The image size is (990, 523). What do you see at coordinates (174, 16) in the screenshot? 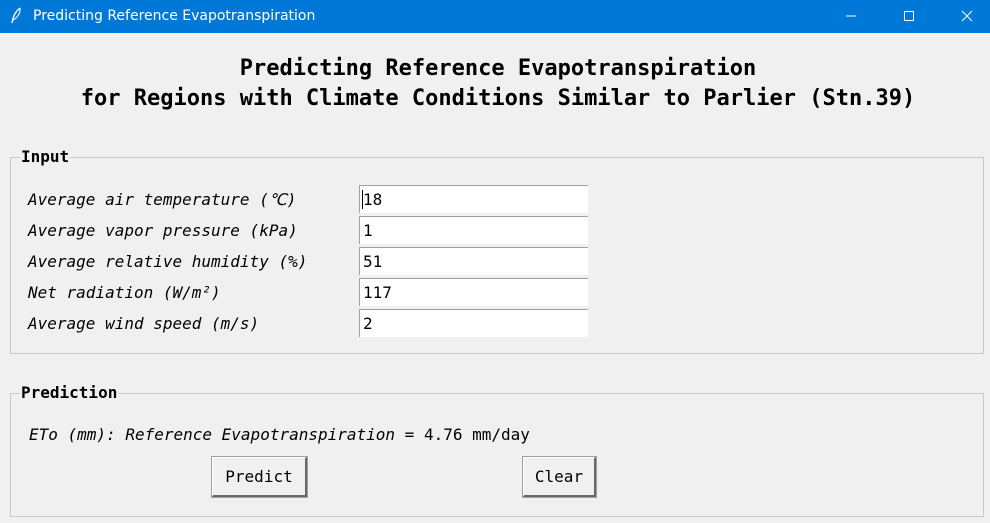
I see `window-title: Predicting Reference Evapotranspiration` at bounding box center [174, 16].